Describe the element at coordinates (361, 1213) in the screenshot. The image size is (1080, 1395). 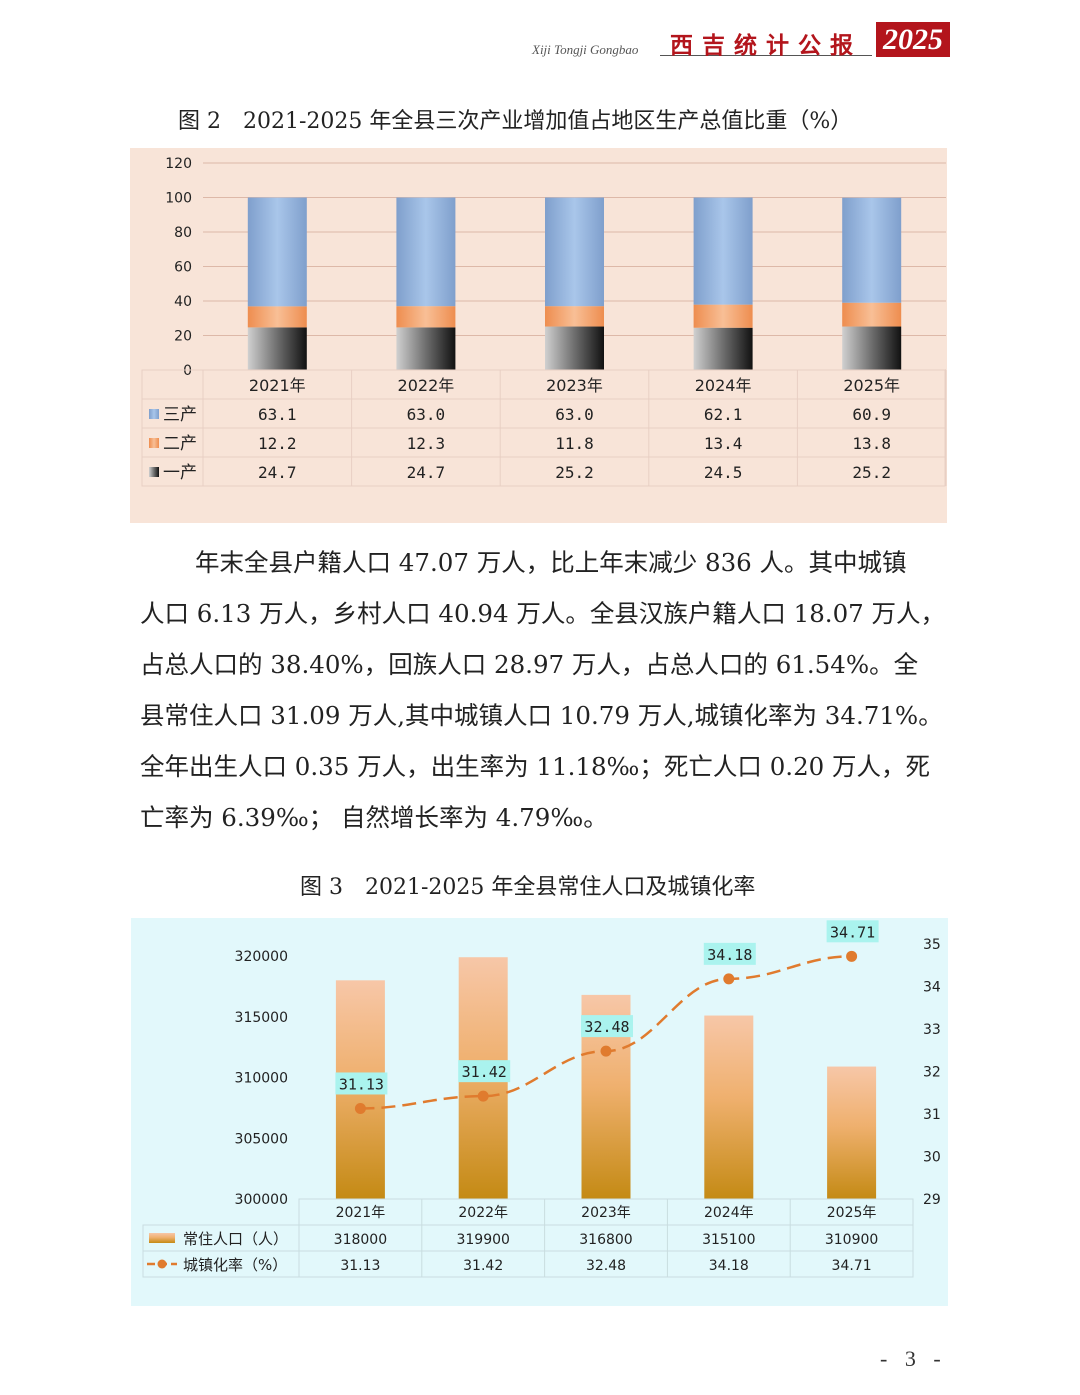
I see `fig3-category-label: 2021年` at that location.